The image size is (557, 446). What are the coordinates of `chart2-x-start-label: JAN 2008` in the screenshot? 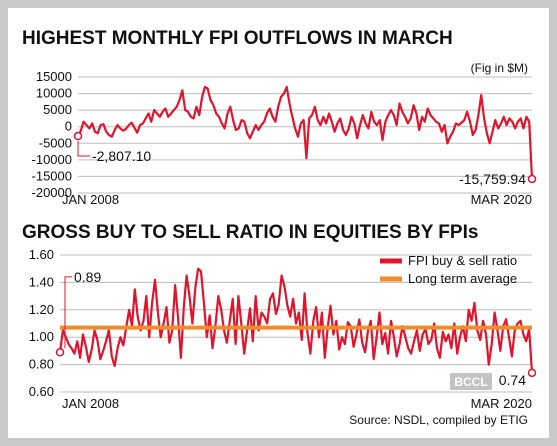 It's located at (90, 403).